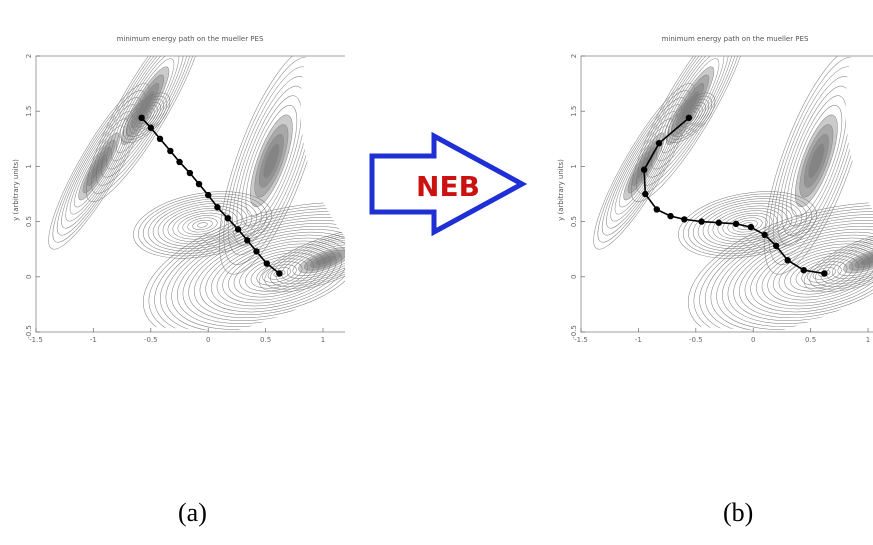  What do you see at coordinates (29, 111) in the screenshot?
I see `y-tick-label: 1.5` at bounding box center [29, 111].